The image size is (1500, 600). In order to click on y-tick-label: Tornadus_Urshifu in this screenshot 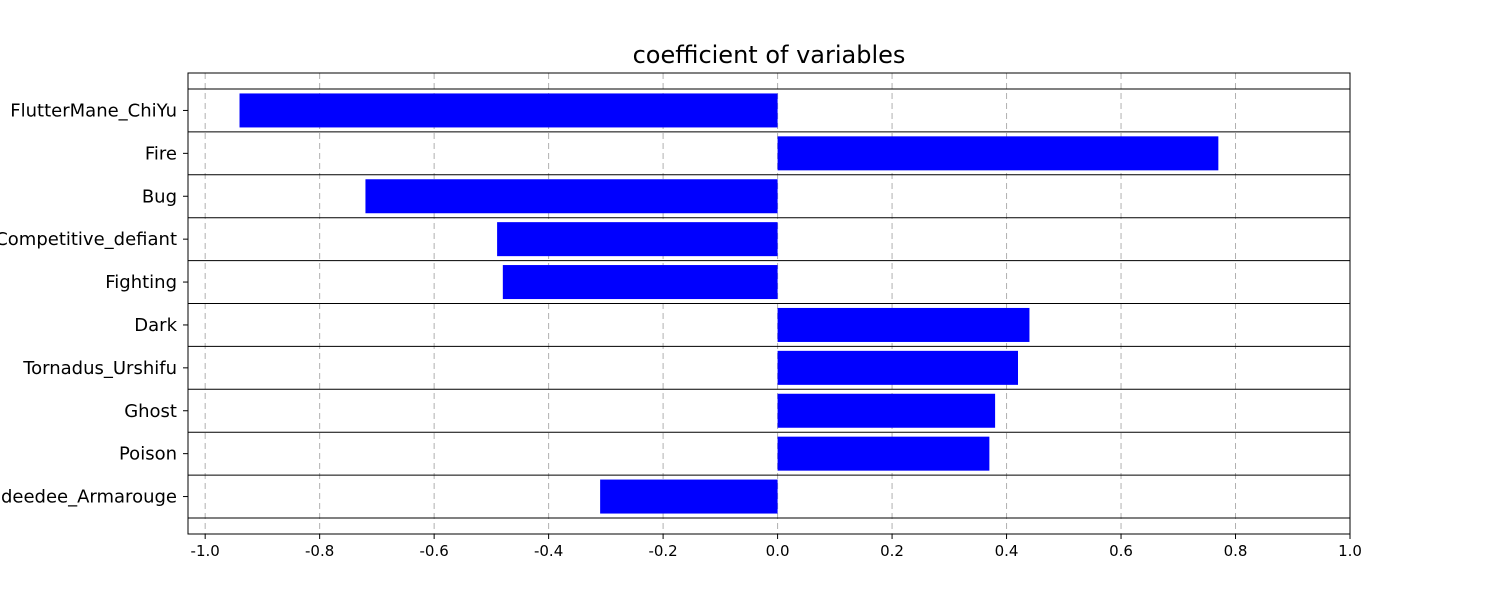, I will do `click(99, 368)`.